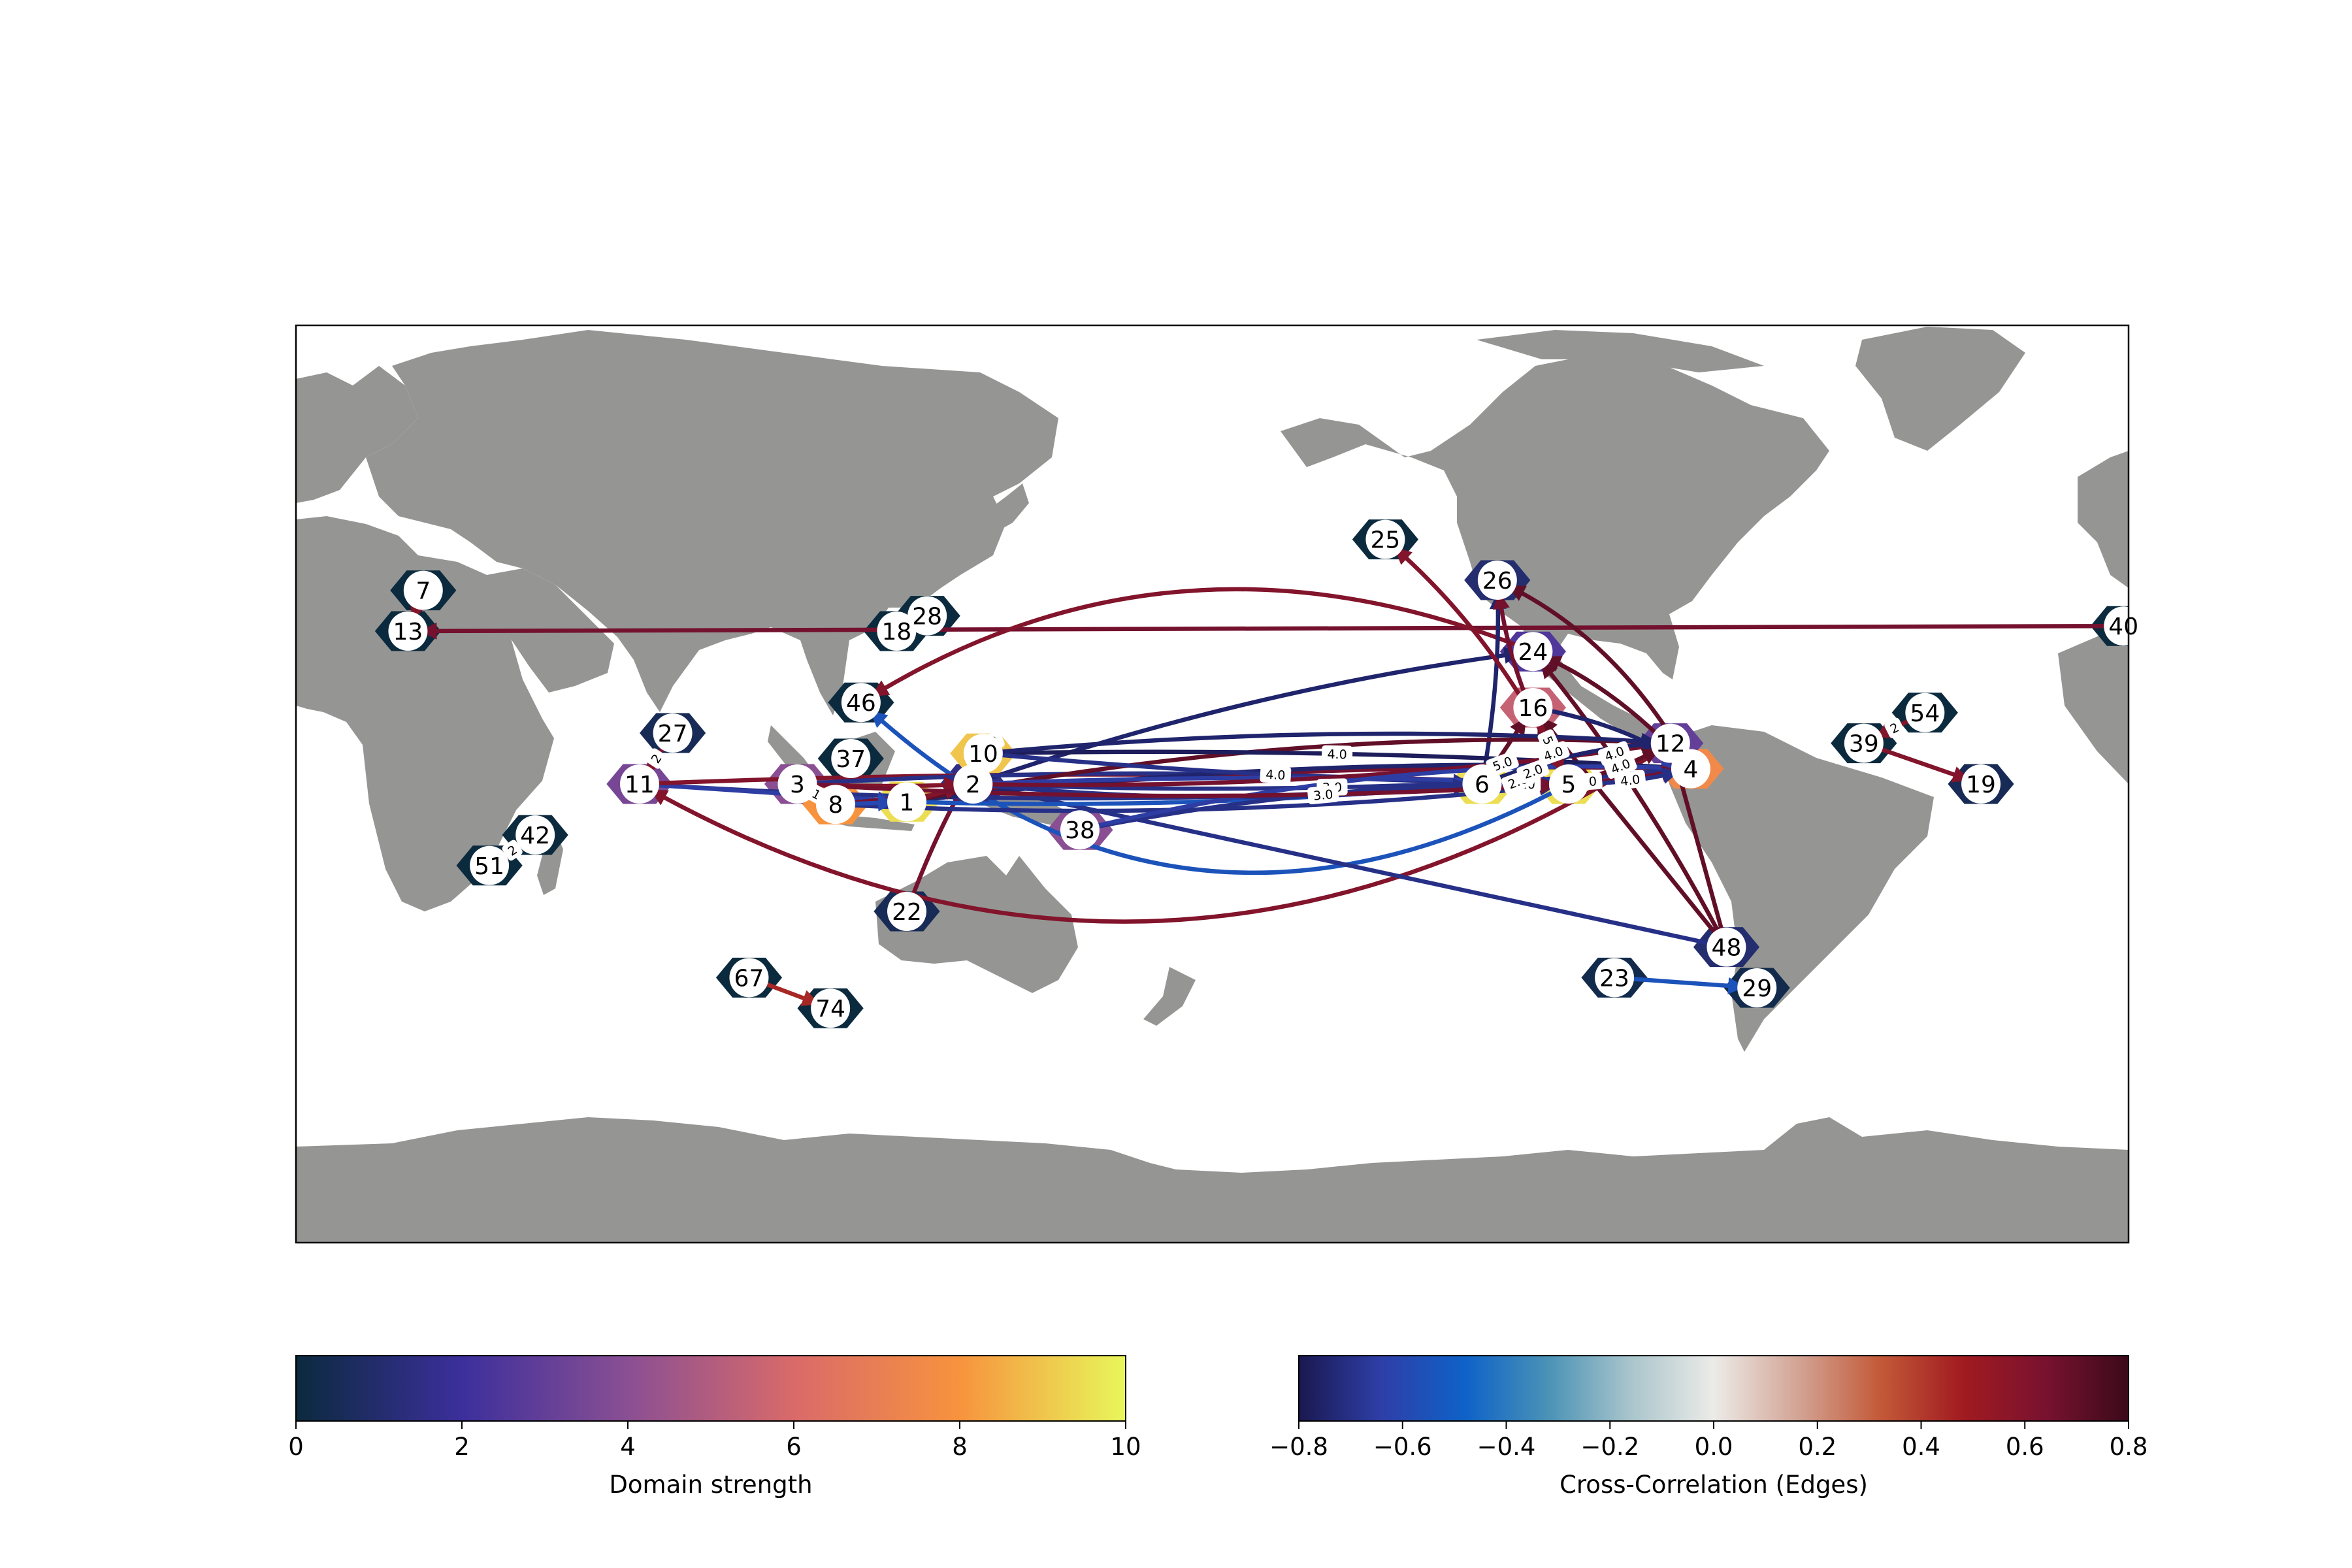 Image resolution: width=2352 pixels, height=1568 pixels. I want to click on node-label-39: 39, so click(1864, 744).